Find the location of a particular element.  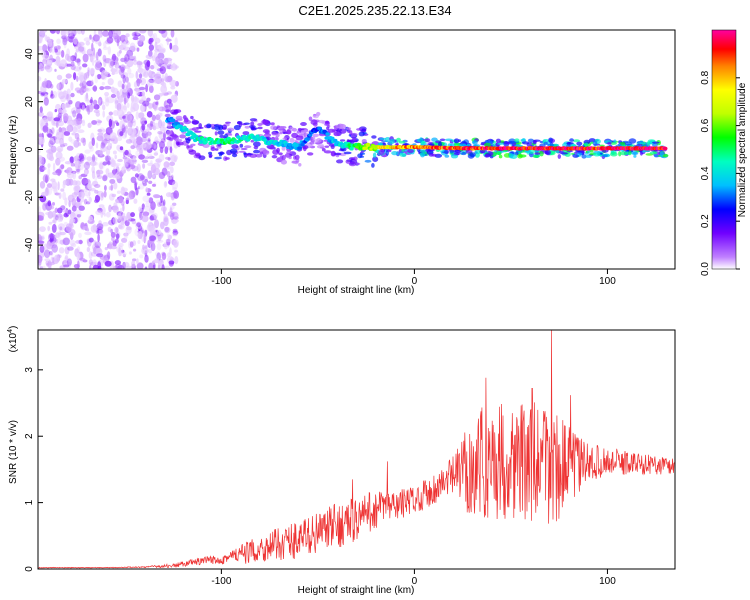

spectrogram-xtick-label: 0 is located at coordinates (415, 281).